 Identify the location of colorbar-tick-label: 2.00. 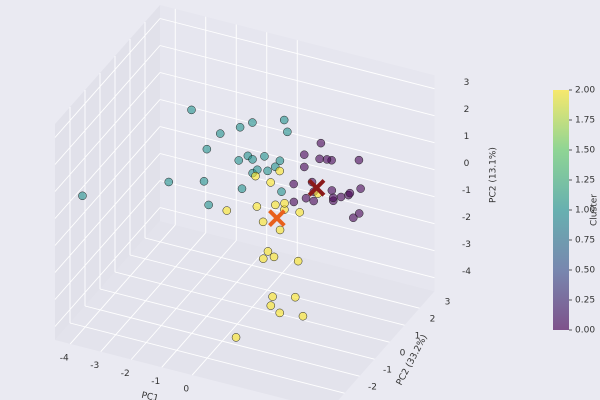
(585, 91).